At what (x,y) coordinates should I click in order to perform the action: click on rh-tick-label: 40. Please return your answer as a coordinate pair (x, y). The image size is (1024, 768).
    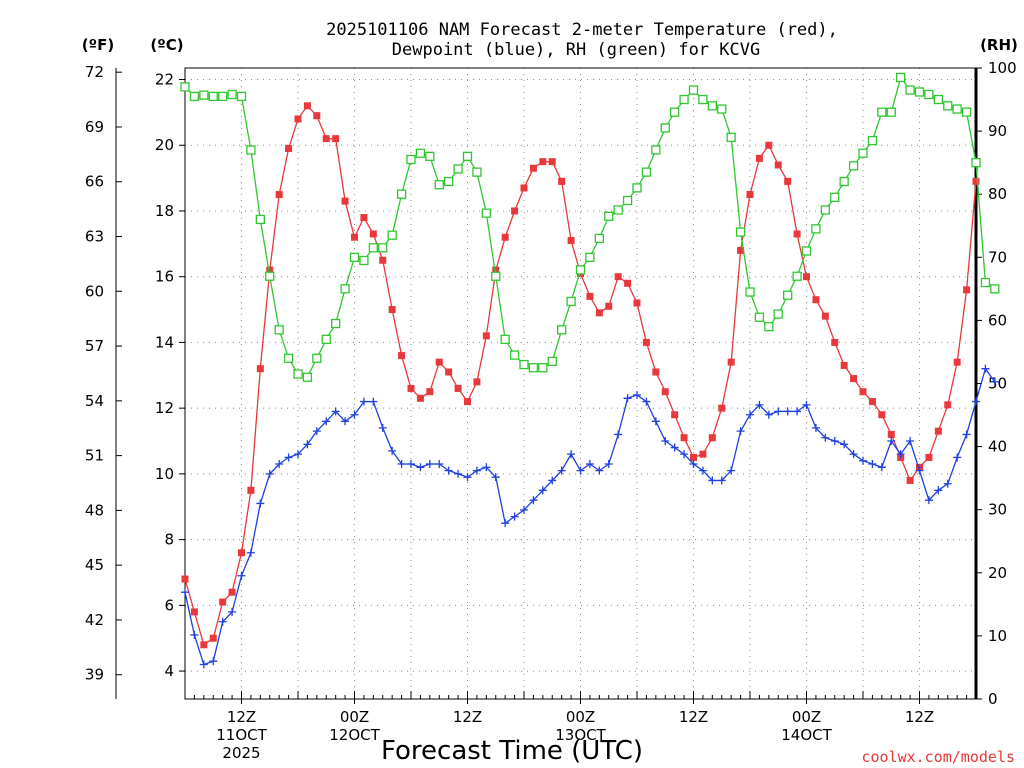
    Looking at the image, I should click on (997, 447).